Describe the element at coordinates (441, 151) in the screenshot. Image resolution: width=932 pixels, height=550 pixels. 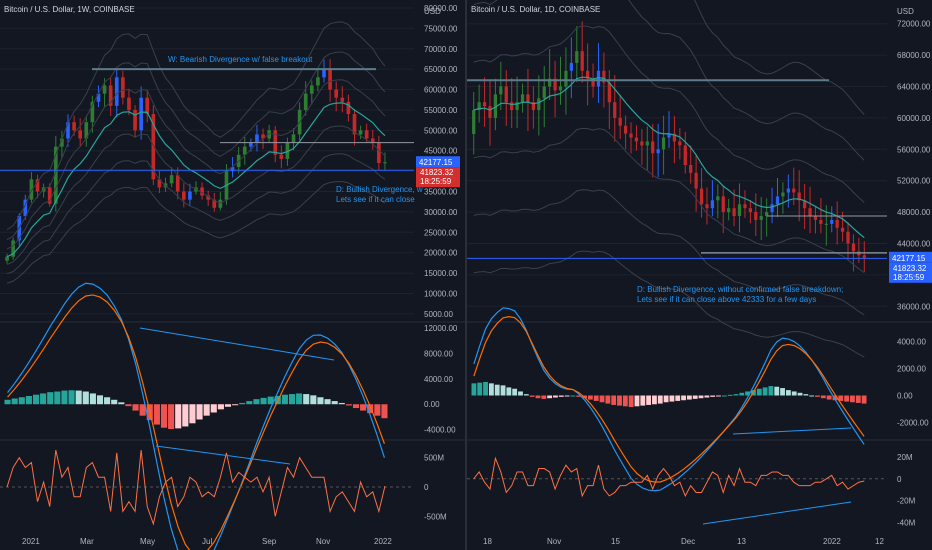
I see `price-tick-label: 45000.00` at that location.